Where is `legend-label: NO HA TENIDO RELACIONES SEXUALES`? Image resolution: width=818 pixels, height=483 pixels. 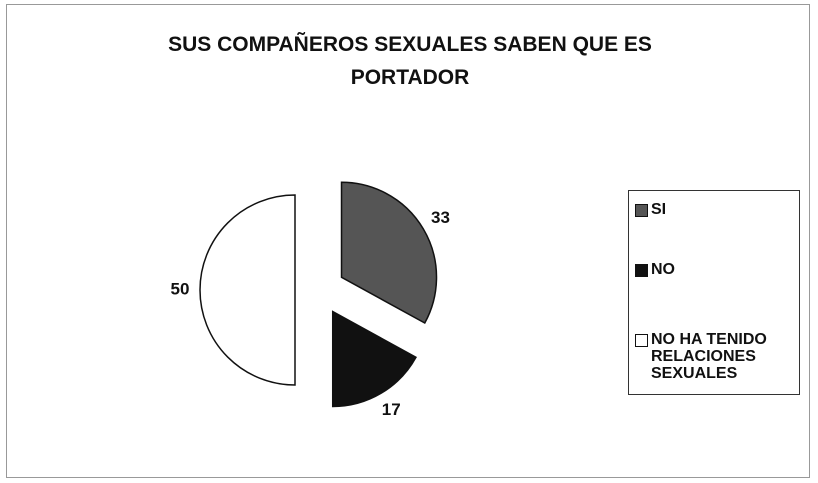 legend-label: NO HA TENIDO RELACIONES SEXUALES is located at coordinates (709, 356).